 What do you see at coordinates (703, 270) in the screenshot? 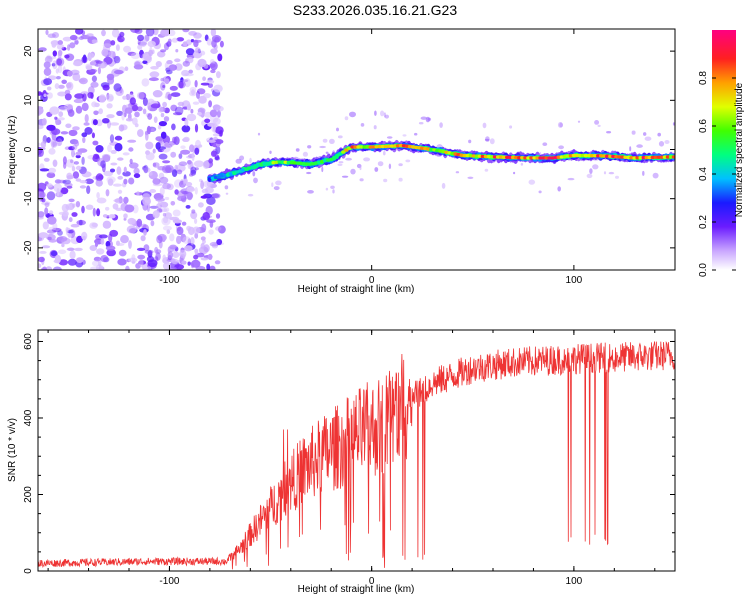
I see `colorbar-tick-label: 0.0` at bounding box center [703, 270].